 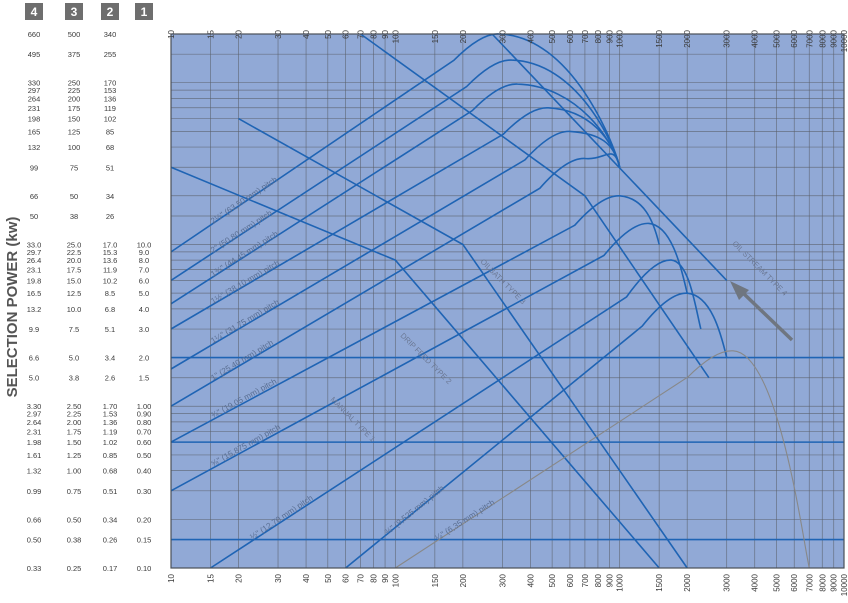 What do you see at coordinates (110, 309) in the screenshot?
I see `y-value-label: 6.8` at bounding box center [110, 309].